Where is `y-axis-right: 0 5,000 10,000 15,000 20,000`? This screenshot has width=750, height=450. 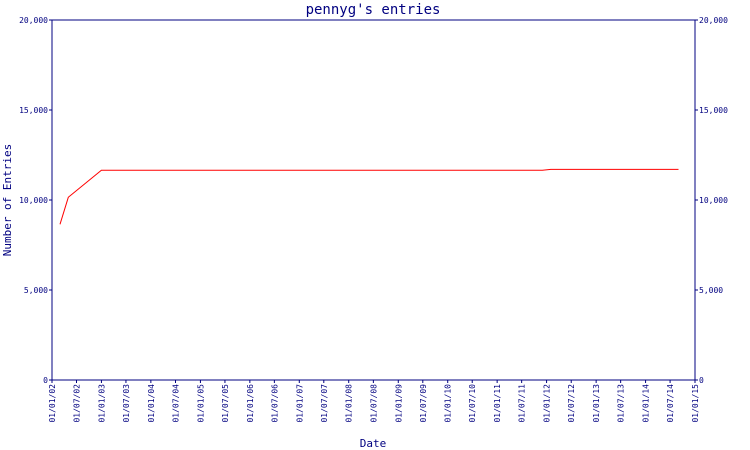
y-axis-right: 0 5,000 10,000 15,000 20,000 is located at coordinates (711, 200).